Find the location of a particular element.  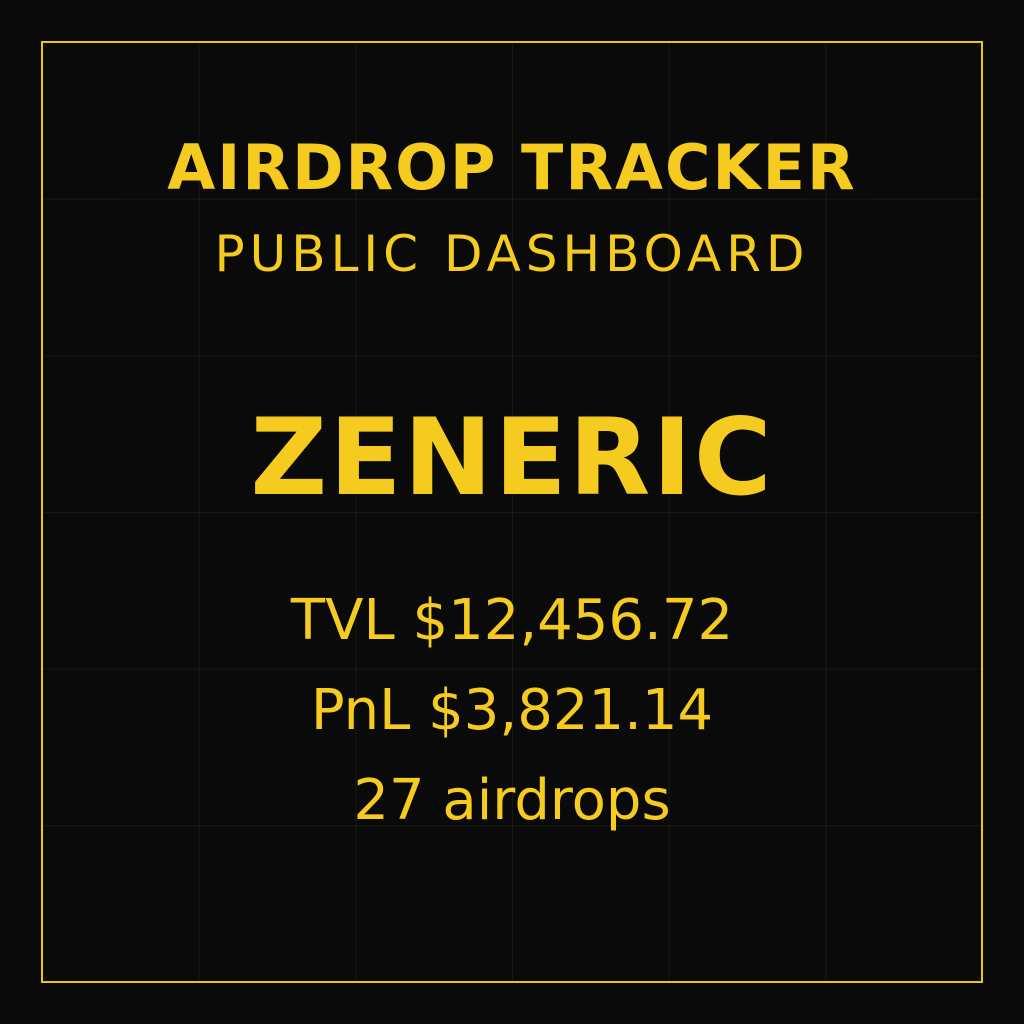

pnl-stat: PnL $3,821.14 is located at coordinates (512, 710).